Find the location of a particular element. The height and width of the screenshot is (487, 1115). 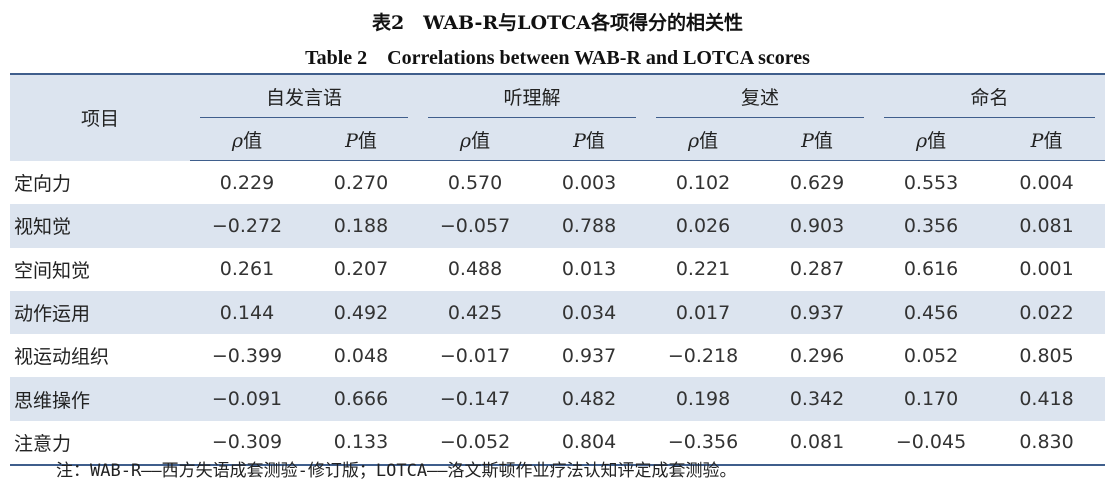

header-rho-value-3: ρ值 is located at coordinates (931, 139).